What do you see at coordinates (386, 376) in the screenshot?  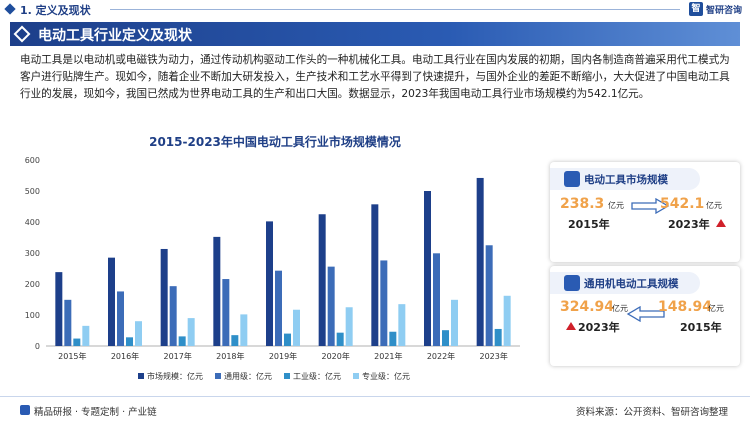 I see `legend-label: 专业级：亿元` at bounding box center [386, 376].